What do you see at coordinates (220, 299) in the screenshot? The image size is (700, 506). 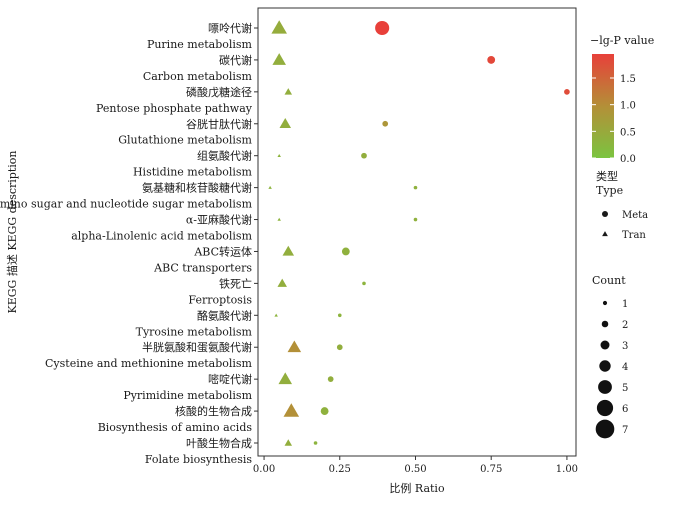 I see `category-label-en: Ferroptosis` at bounding box center [220, 299].